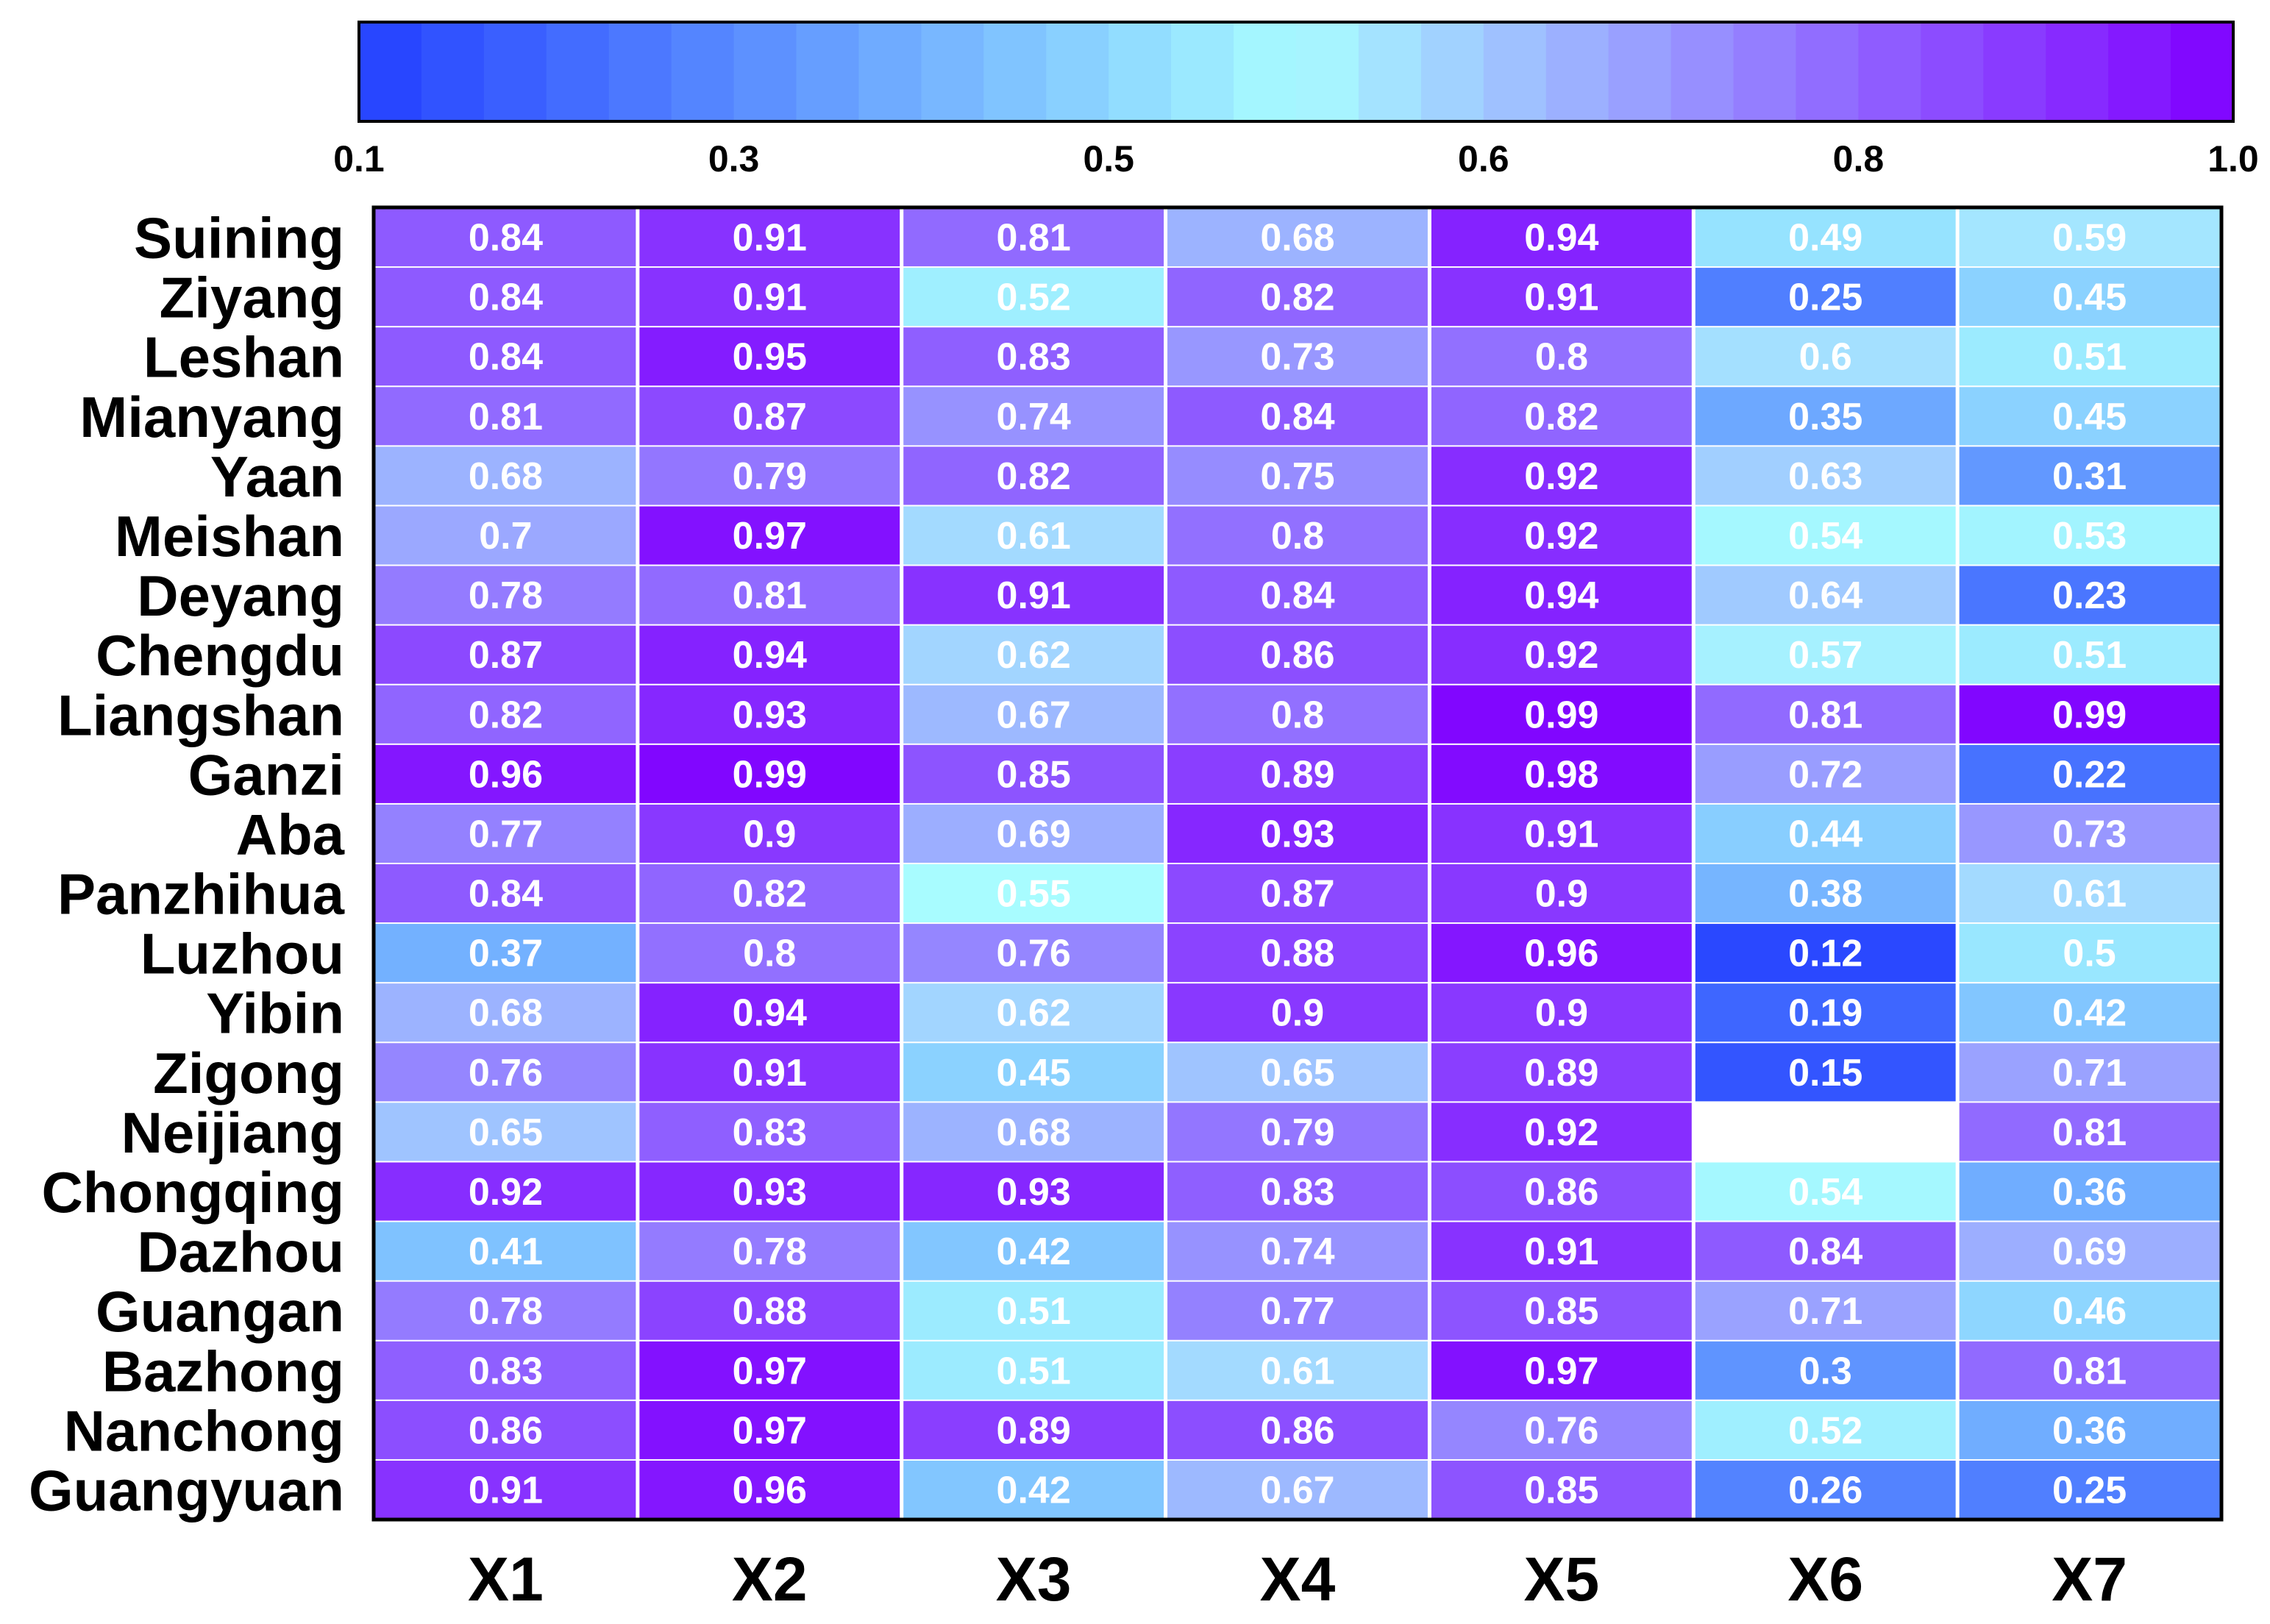  I want to click on row-label: Dazhou, so click(240, 1251).